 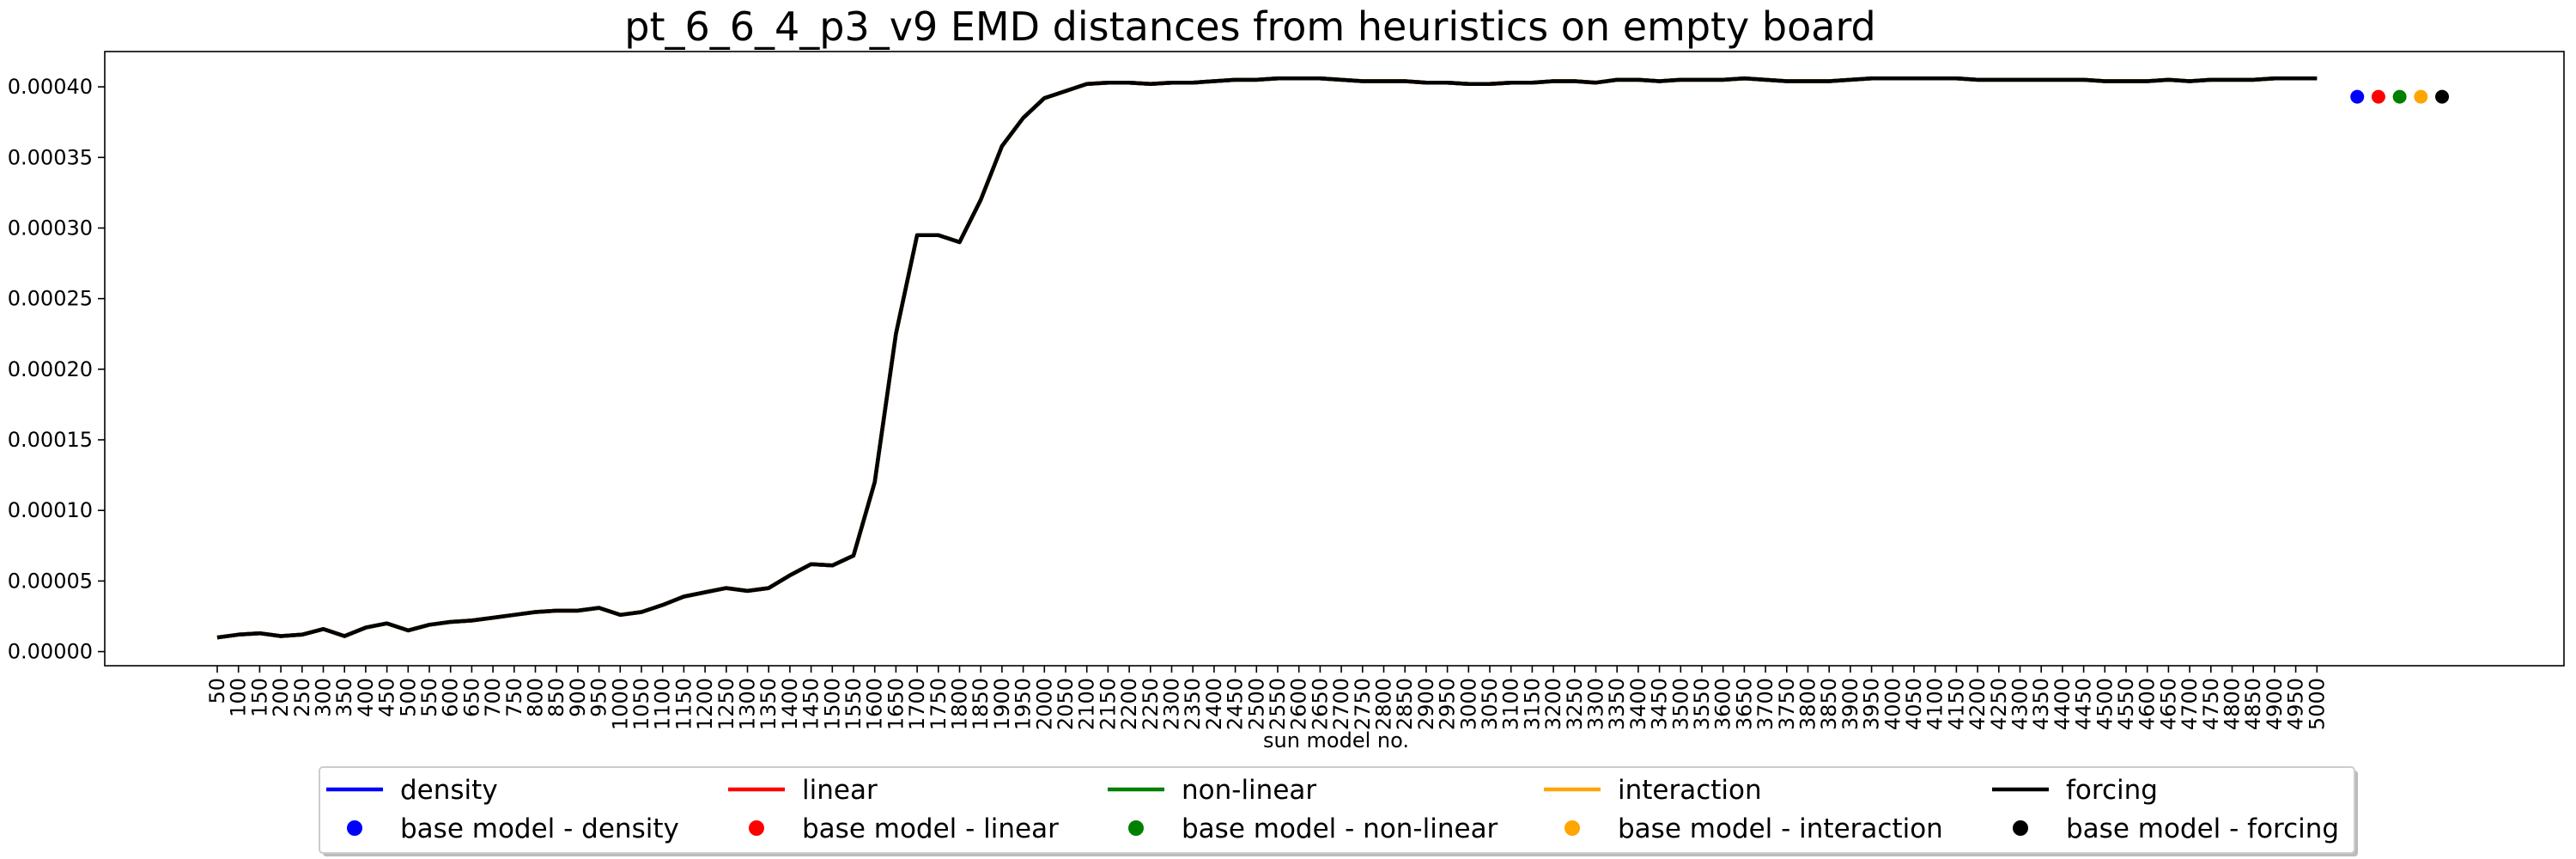 I want to click on x-tick-label: 300, so click(x=324, y=697).